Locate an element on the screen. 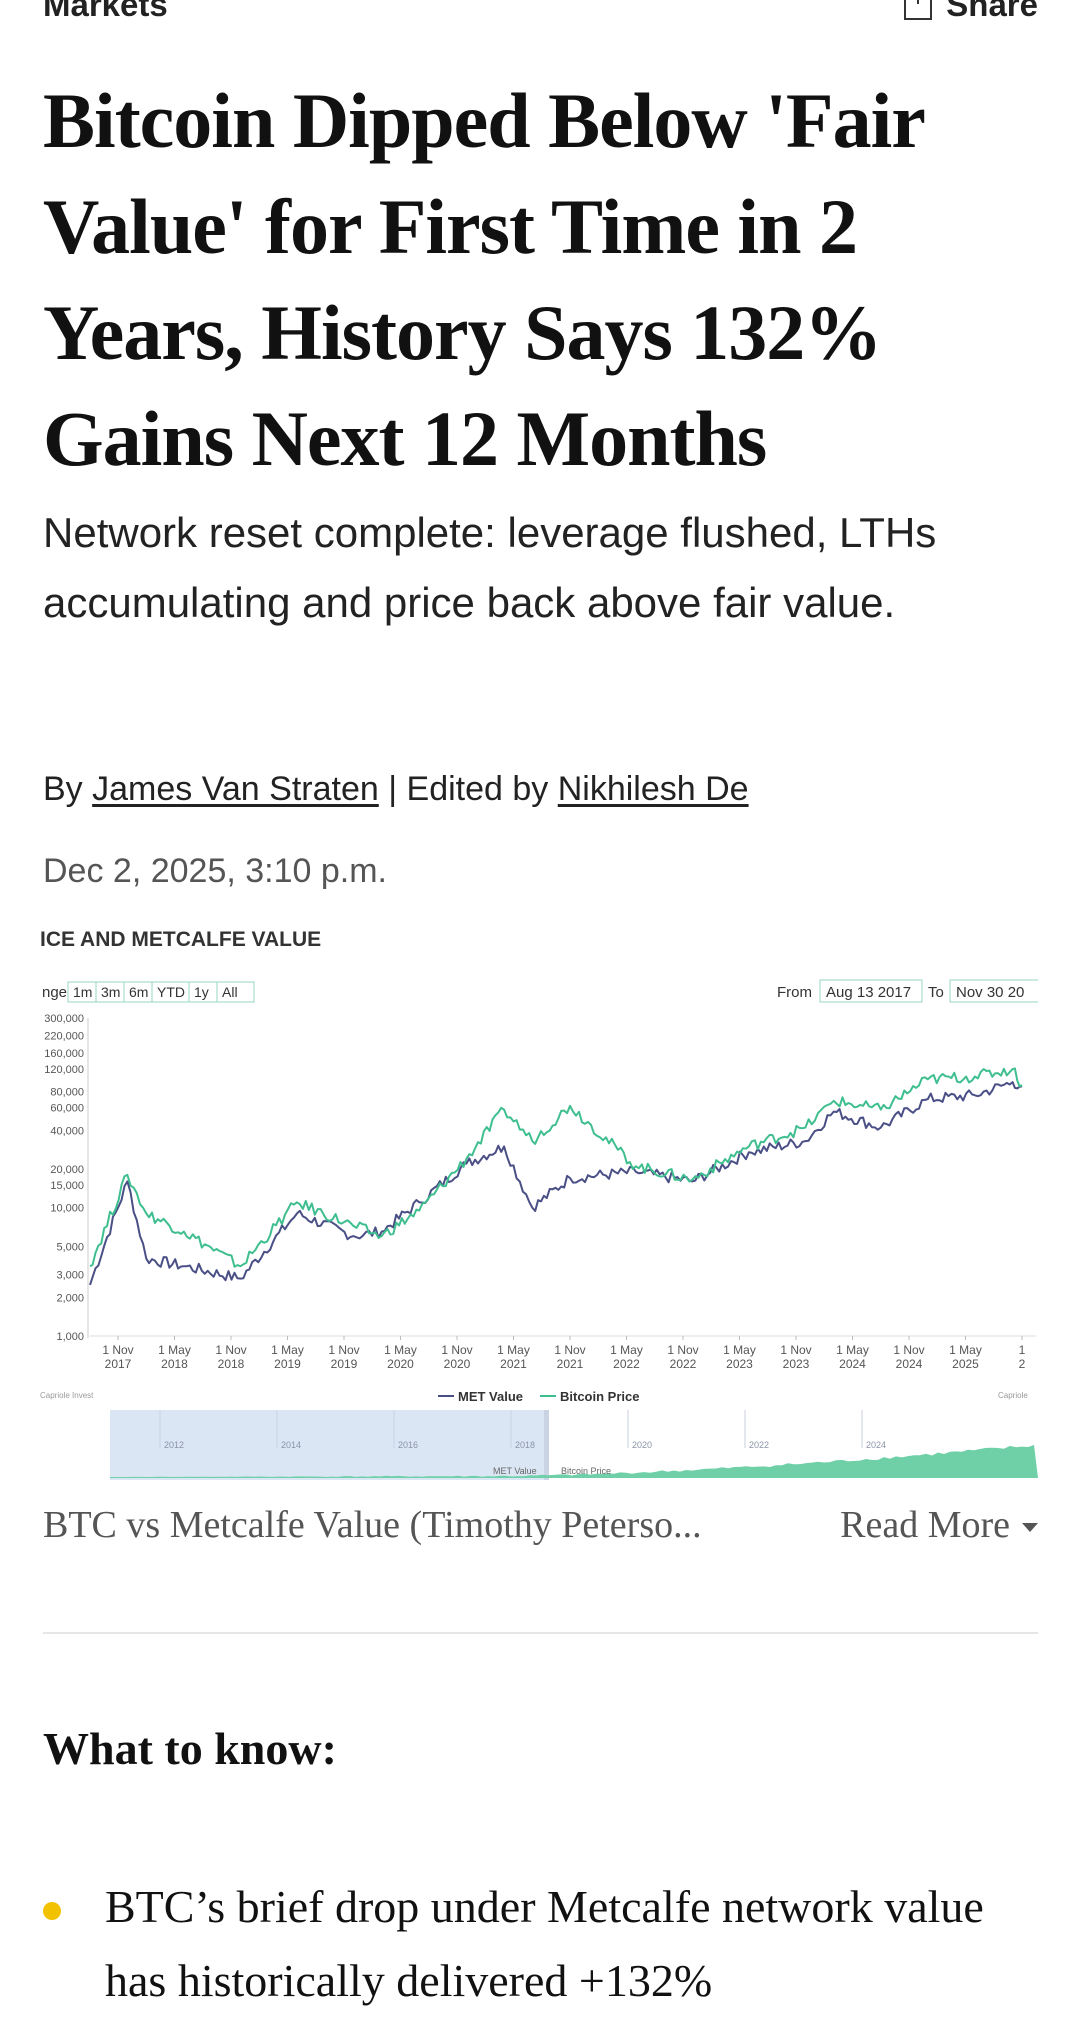 The image size is (1080, 2020). y-tick-label: 220,000 is located at coordinates (64, 1036).